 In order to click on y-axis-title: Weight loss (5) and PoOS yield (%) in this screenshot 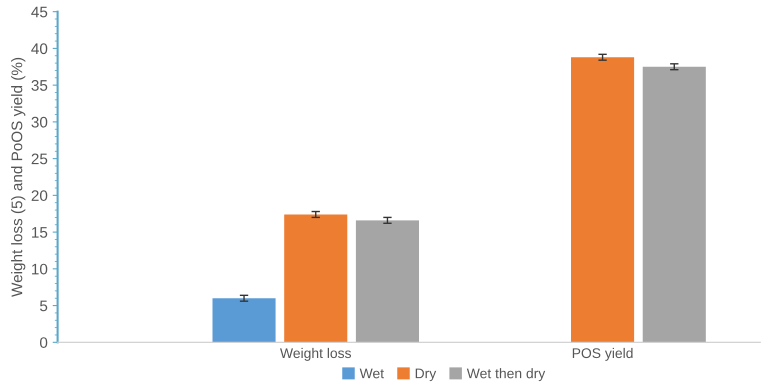, I will do `click(18, 177)`.